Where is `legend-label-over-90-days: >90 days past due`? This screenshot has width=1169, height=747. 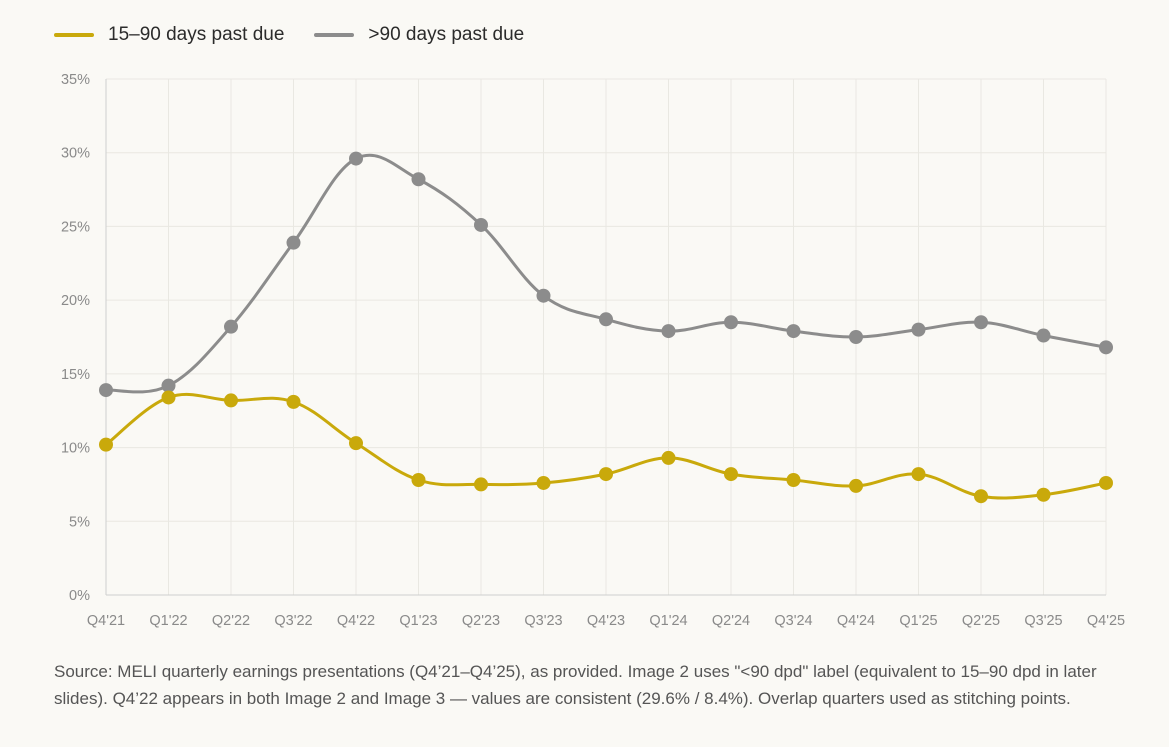 legend-label-over-90-days: >90 days past due is located at coordinates (446, 34).